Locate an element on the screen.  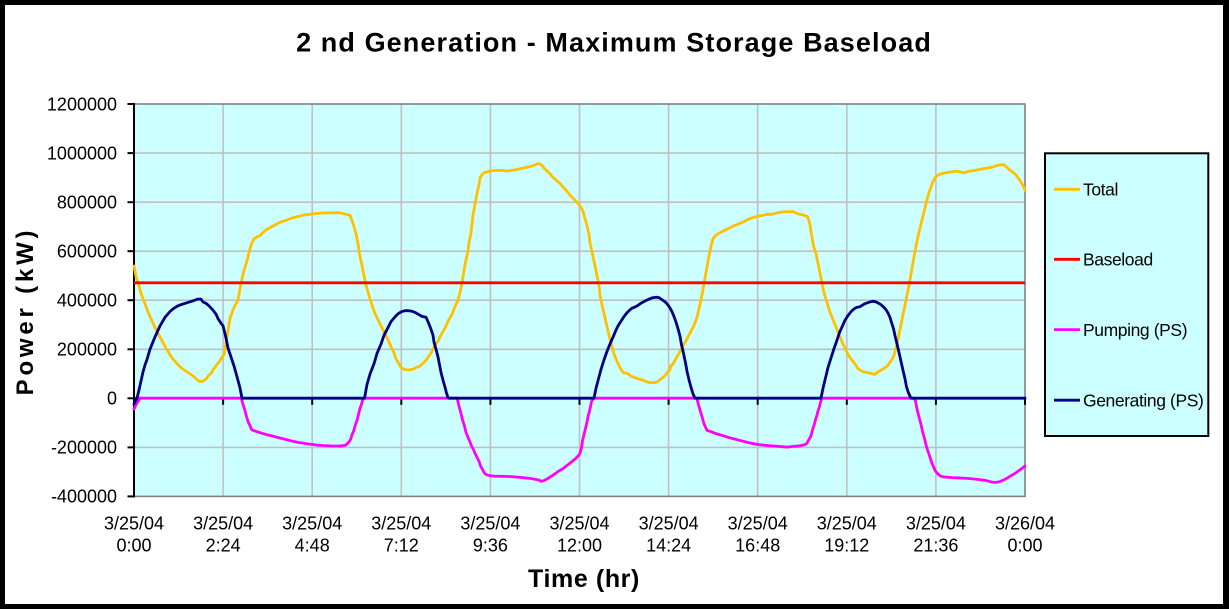
svg-text: Generating (PS) is located at coordinates (1143, 400).